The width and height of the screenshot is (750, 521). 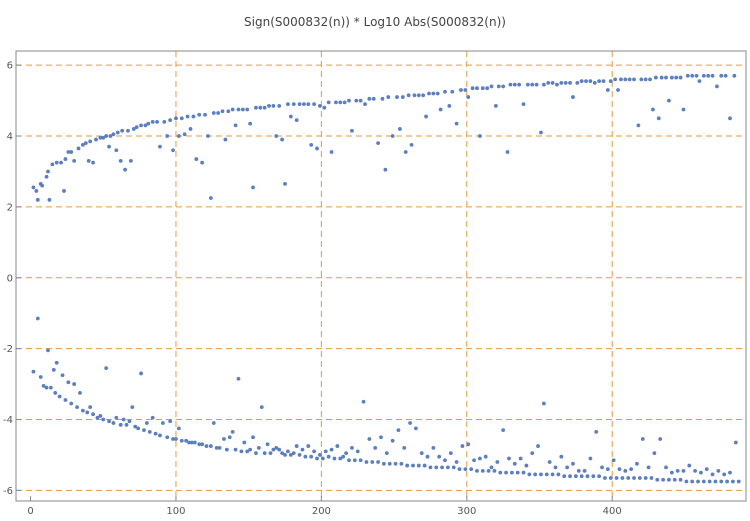 I want to click on y-tick-label: -6, so click(x=8, y=491).